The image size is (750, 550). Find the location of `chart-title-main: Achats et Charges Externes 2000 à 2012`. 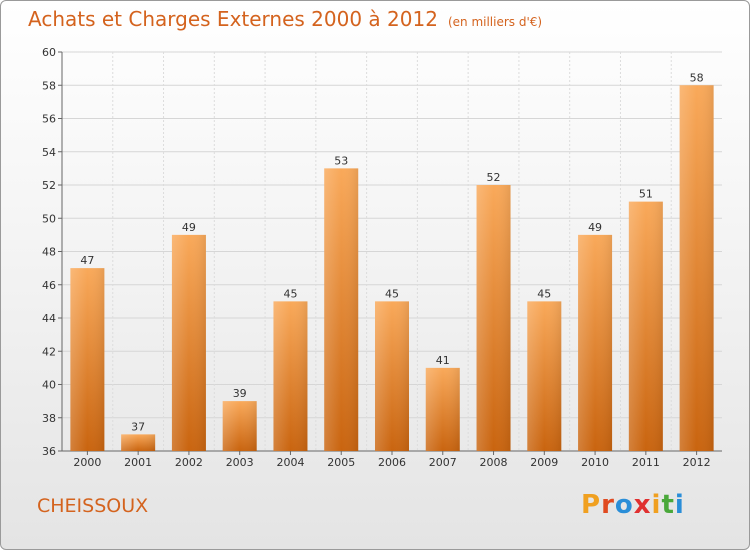

chart-title-main: Achats et Charges Externes 2000 à 2012 is located at coordinates (233, 19).